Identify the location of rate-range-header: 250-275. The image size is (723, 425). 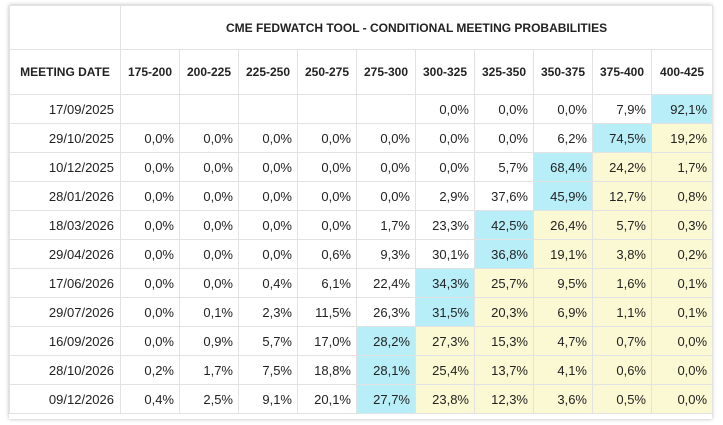
(327, 72).